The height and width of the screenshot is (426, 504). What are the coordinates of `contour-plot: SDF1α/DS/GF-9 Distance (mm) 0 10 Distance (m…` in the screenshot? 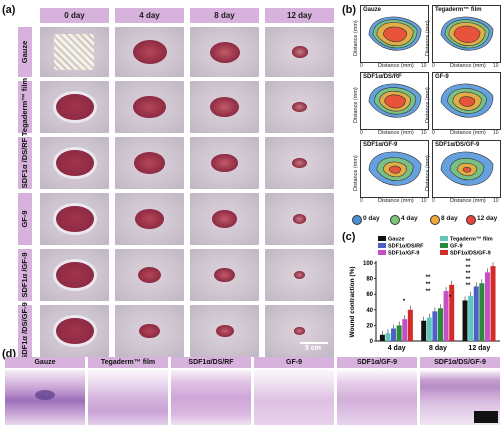 It's located at (463, 172).